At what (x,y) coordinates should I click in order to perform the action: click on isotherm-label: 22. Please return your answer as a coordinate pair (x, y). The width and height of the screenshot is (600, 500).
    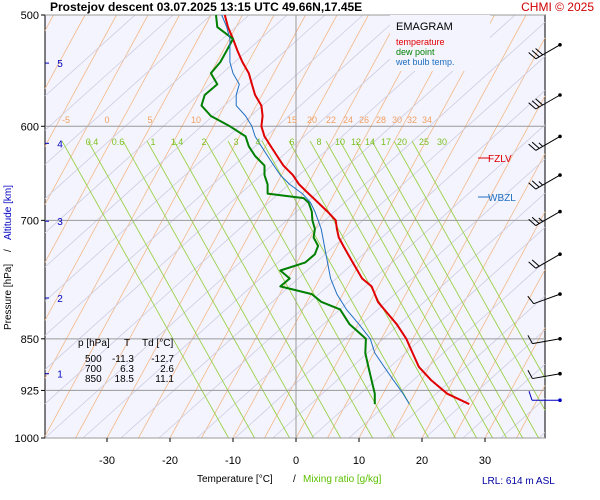
    Looking at the image, I should click on (331, 120).